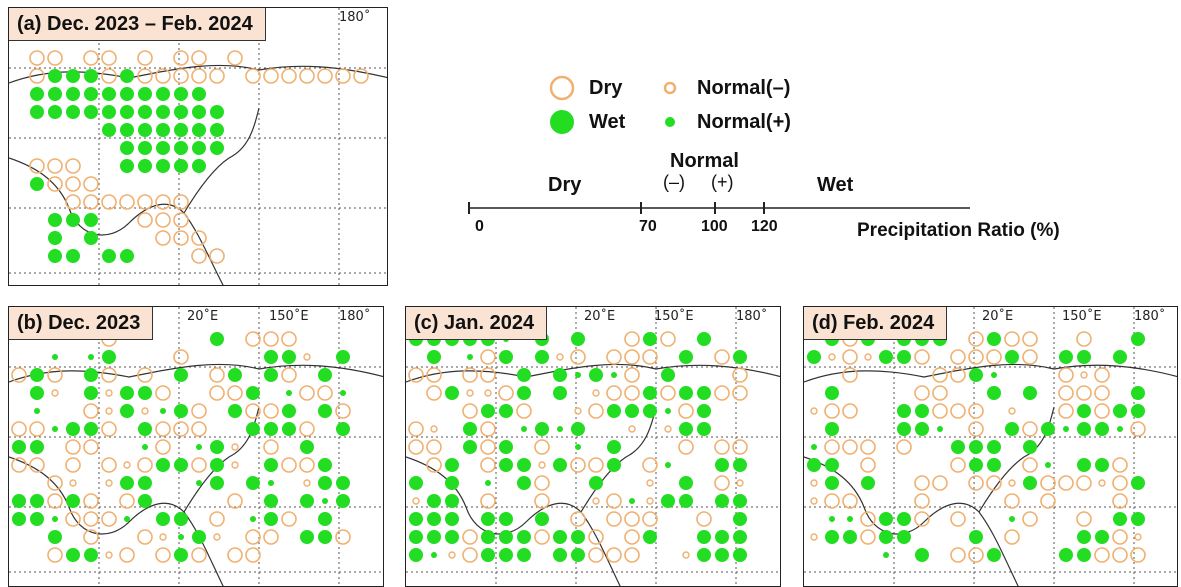 The height and width of the screenshot is (587, 1181). What do you see at coordinates (477, 323) in the screenshot?
I see `panel-title-c: (c) Jan. 2024` at bounding box center [477, 323].